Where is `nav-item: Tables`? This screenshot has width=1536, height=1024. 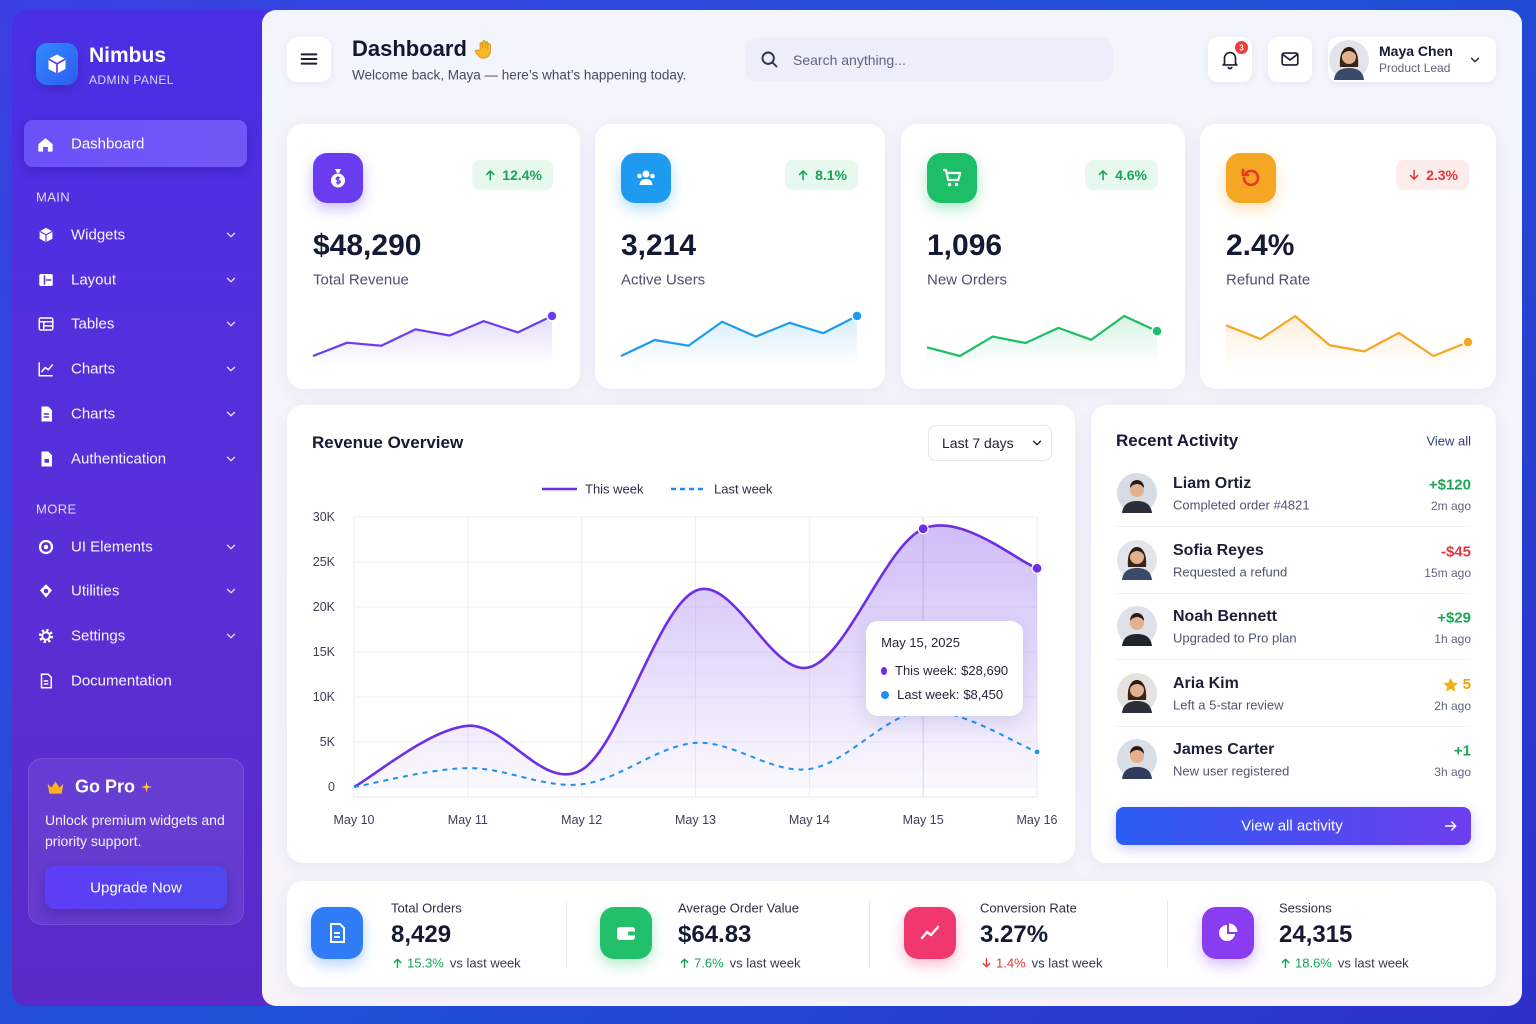 nav-item: Tables is located at coordinates (93, 324).